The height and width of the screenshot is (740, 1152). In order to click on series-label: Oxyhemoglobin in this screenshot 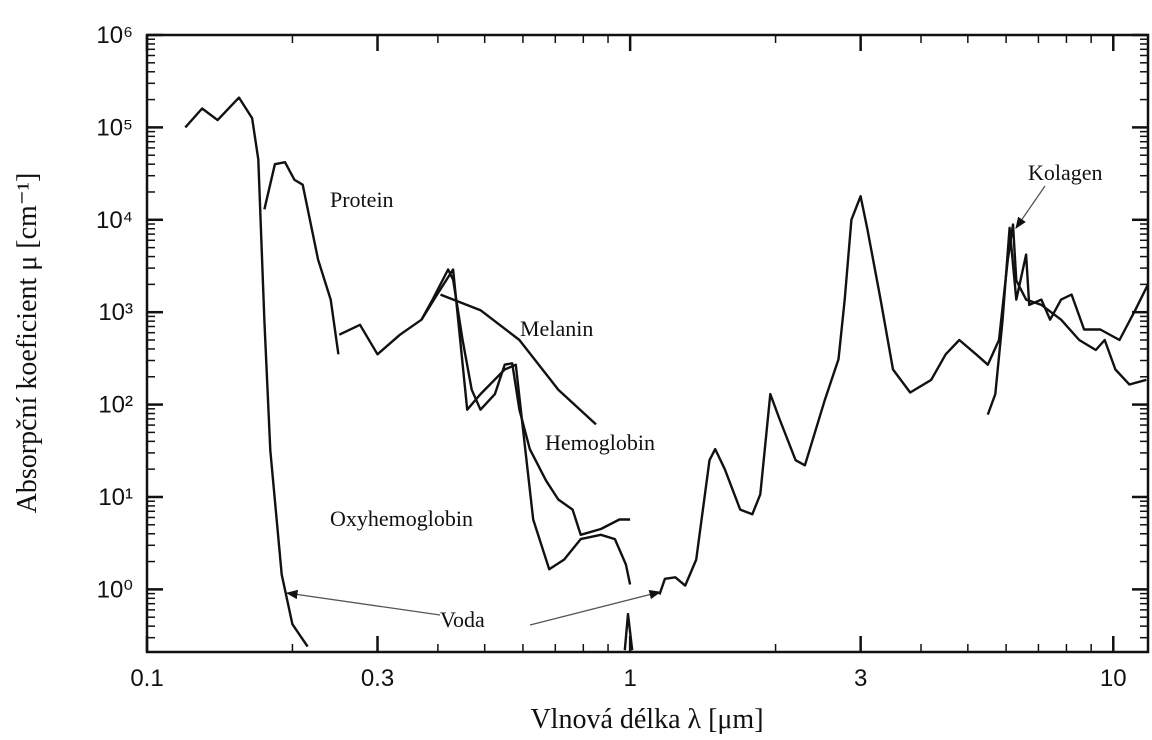, I will do `click(401, 518)`.